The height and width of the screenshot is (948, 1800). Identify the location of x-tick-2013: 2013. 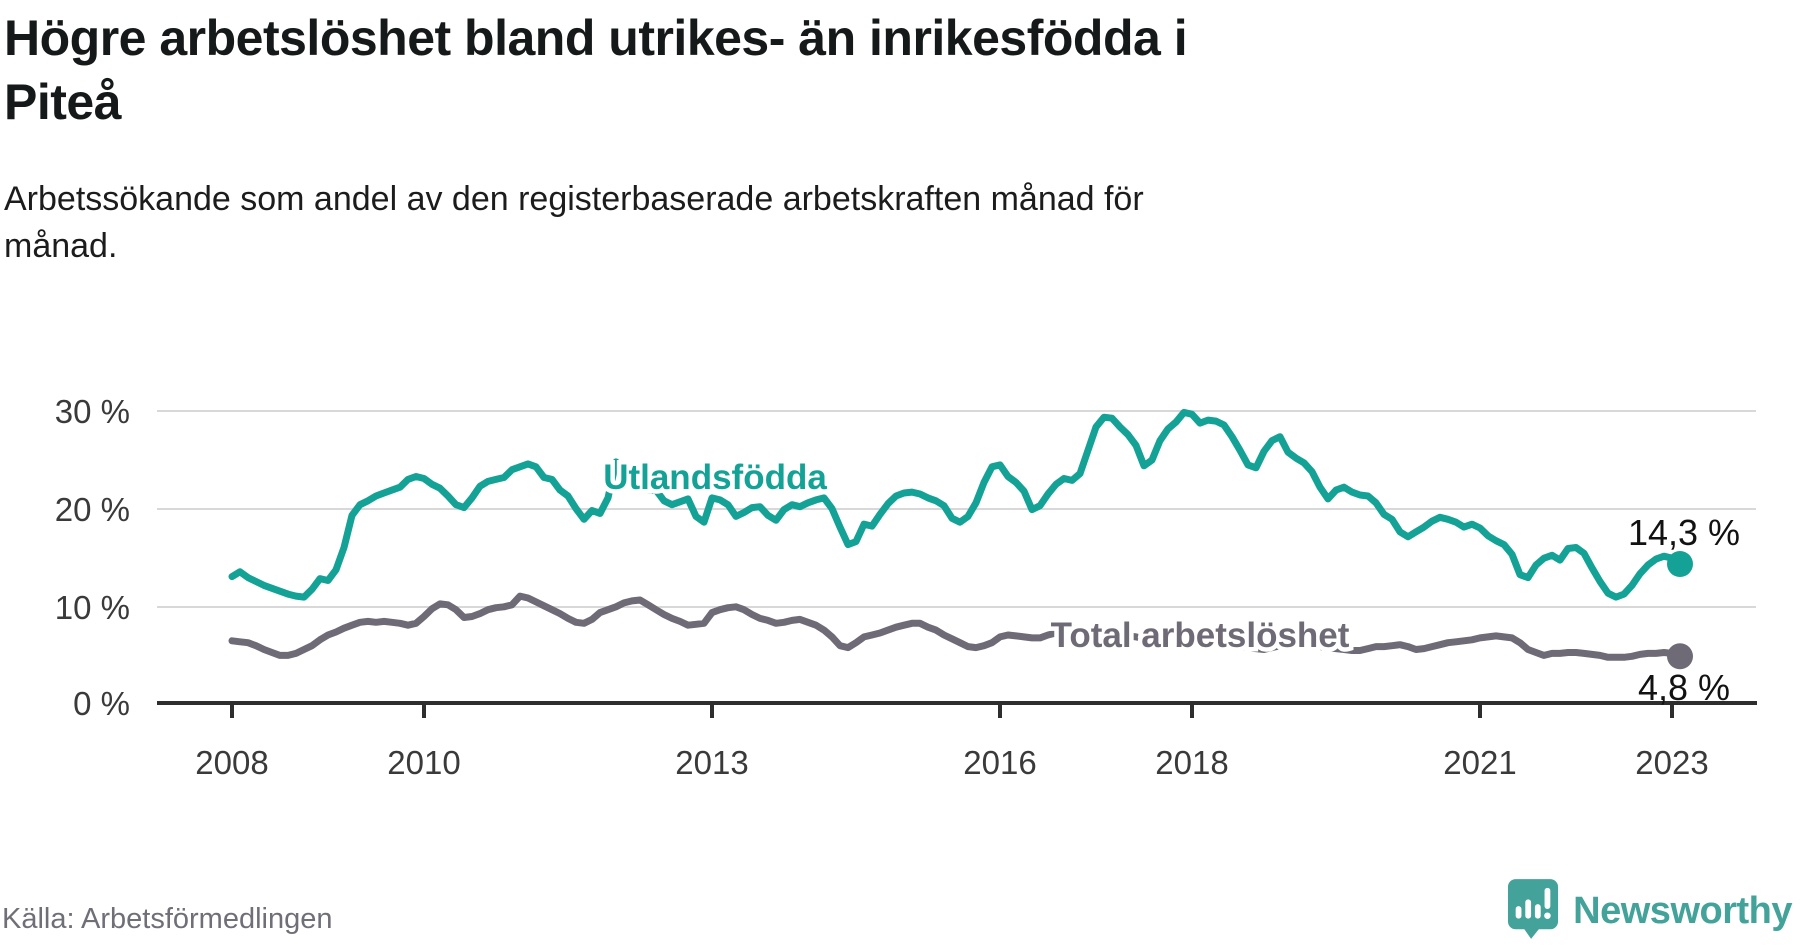
(711, 762).